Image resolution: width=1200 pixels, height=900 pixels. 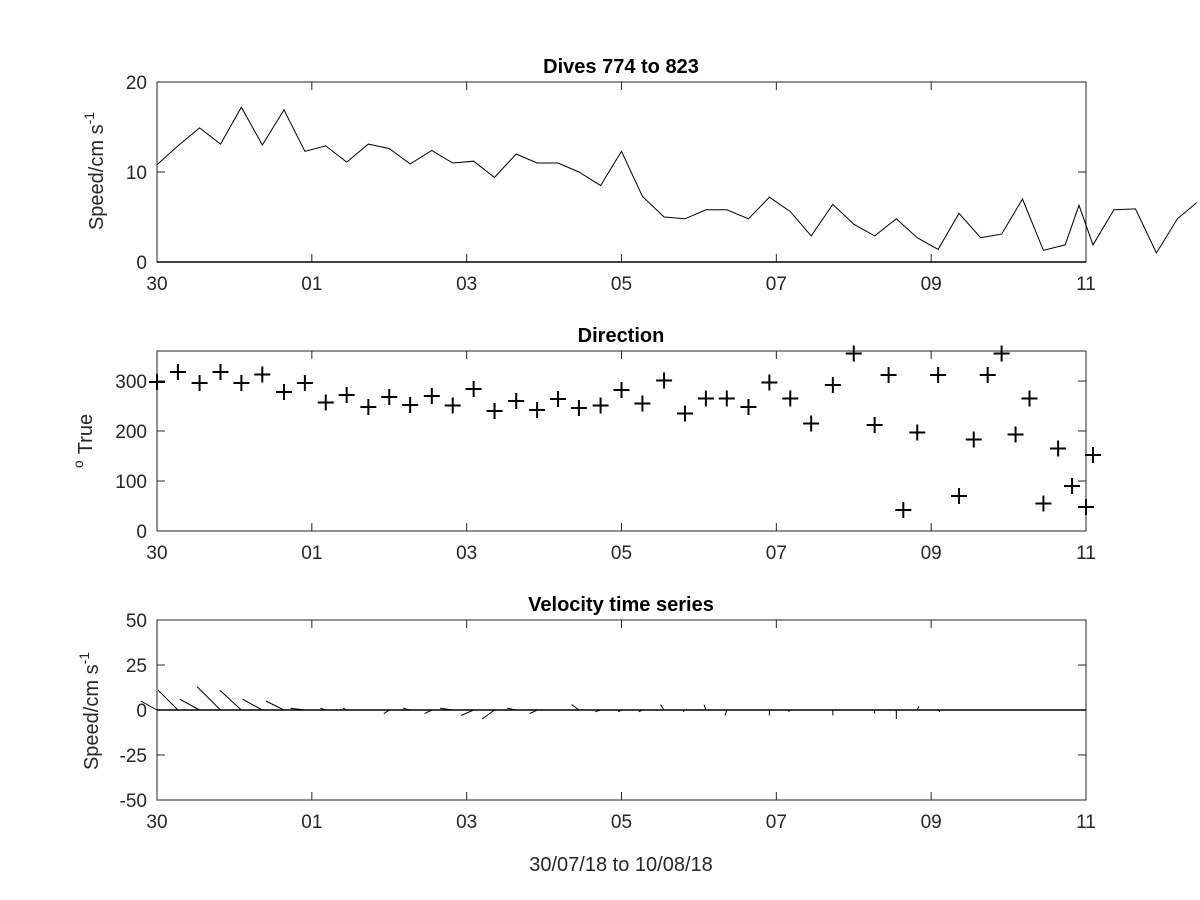 What do you see at coordinates (621, 605) in the screenshot?
I see `velocity-panel-title: Velocity time series` at bounding box center [621, 605].